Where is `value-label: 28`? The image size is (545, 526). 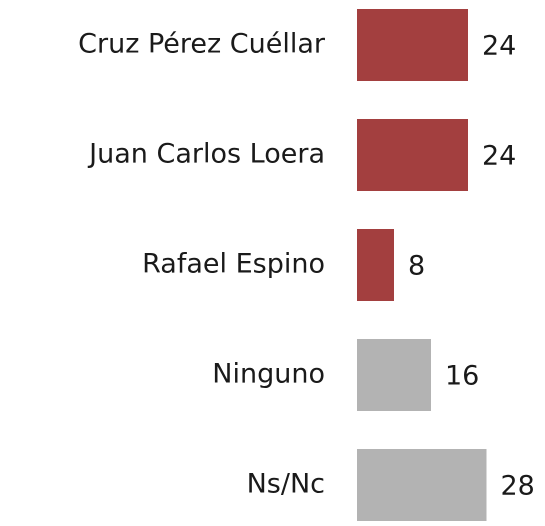
value-label: 28 is located at coordinates (518, 486).